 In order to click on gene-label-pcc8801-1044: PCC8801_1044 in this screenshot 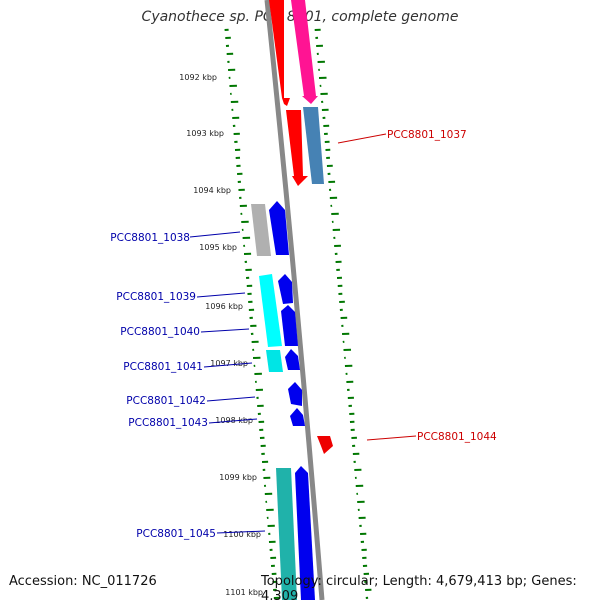, I will do `click(457, 437)`.